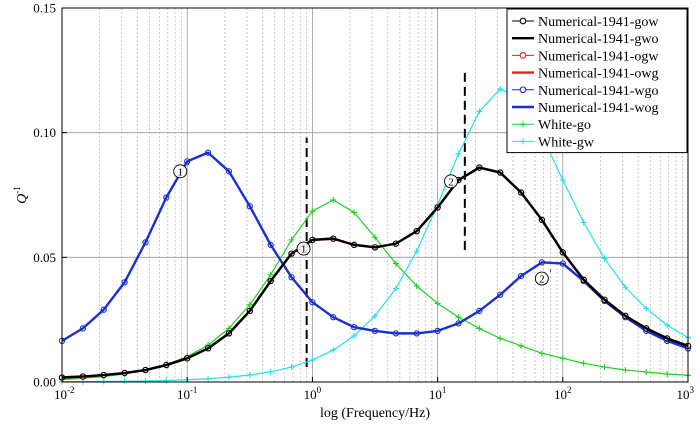 The image size is (700, 426). I want to click on x-tick-label: 10⁰, so click(313, 393).